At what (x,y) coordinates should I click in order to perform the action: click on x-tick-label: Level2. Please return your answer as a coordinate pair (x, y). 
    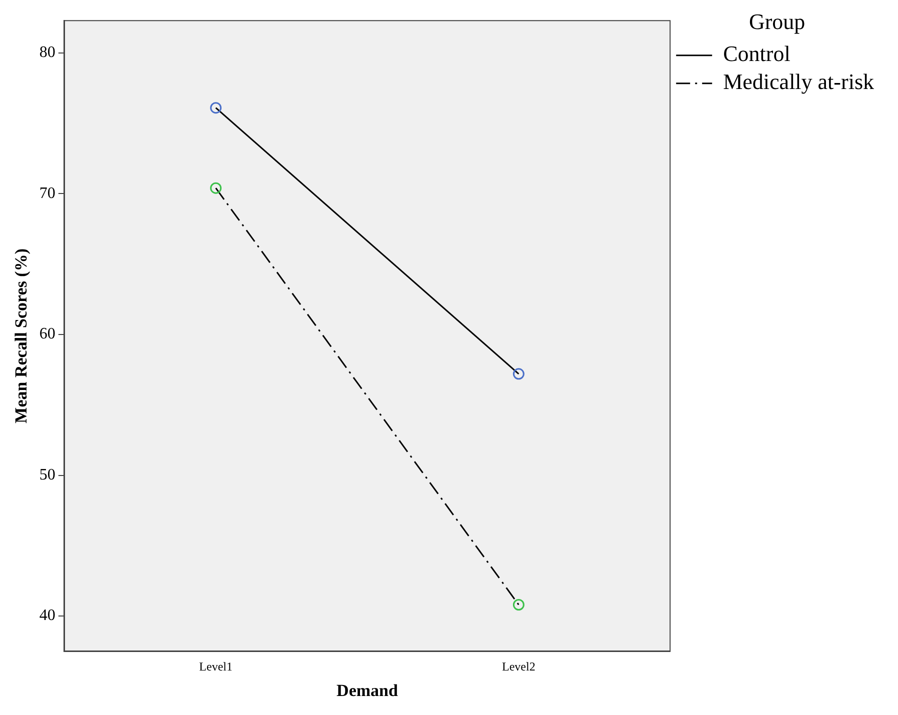
    Looking at the image, I should click on (519, 667).